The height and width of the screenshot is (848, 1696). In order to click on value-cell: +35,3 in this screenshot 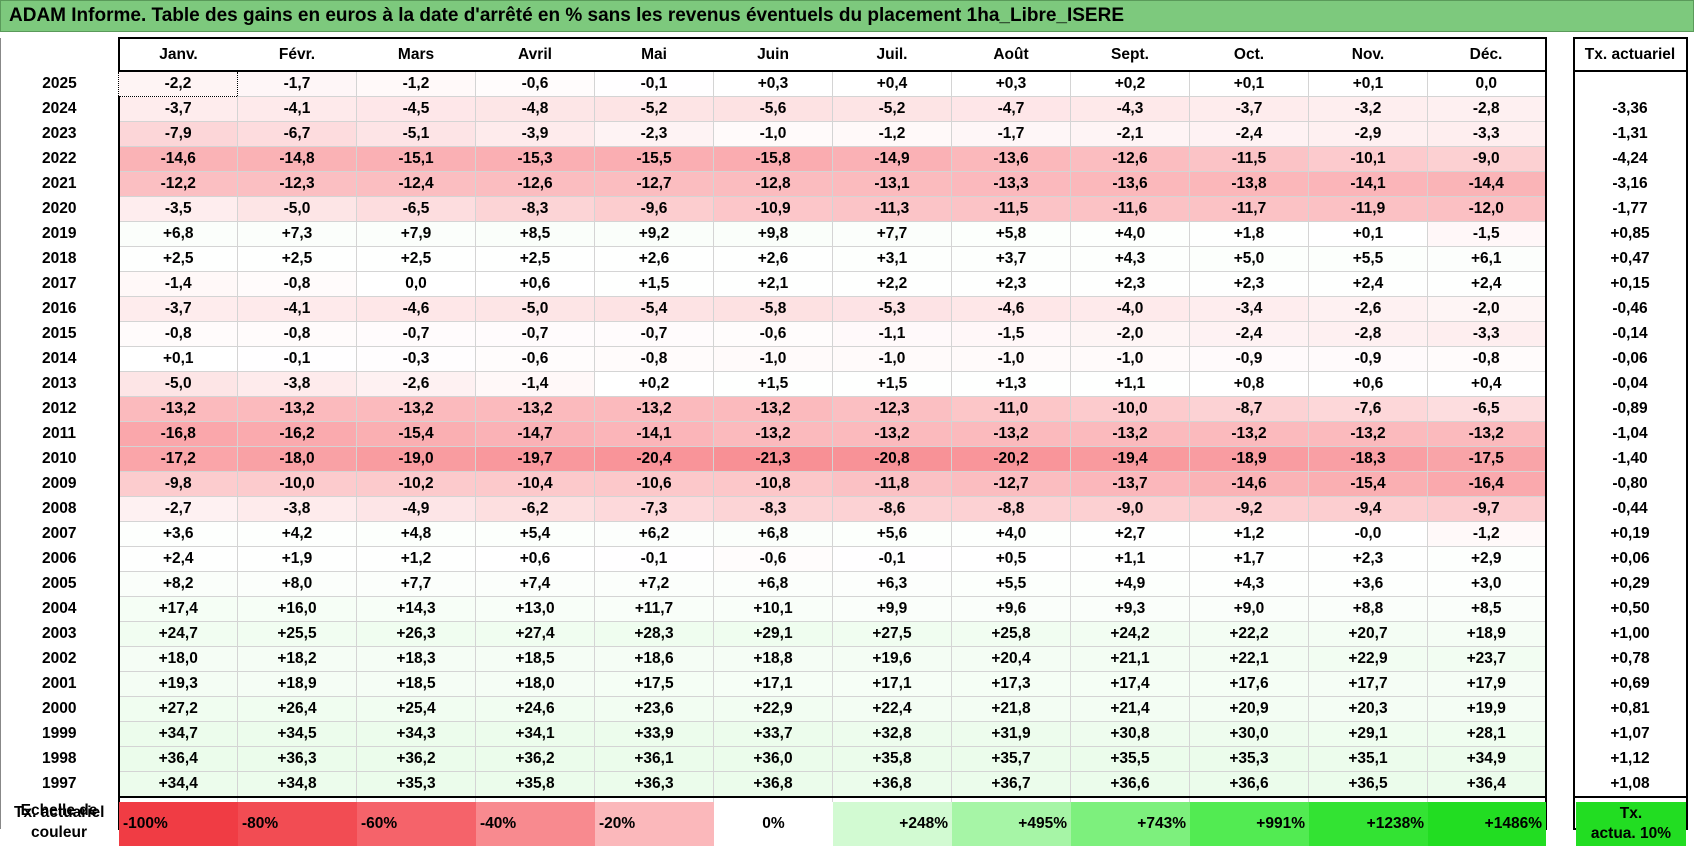, I will do `click(1249, 759)`.